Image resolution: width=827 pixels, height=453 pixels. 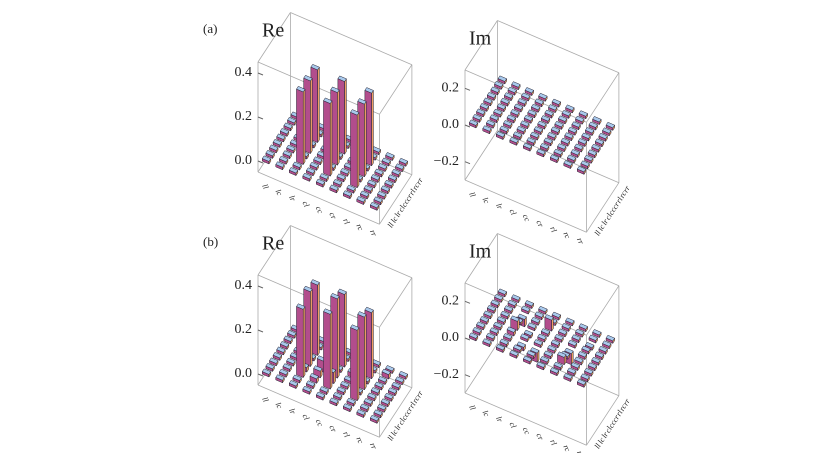 I want to click on col-label: rr, so click(x=626, y=188).